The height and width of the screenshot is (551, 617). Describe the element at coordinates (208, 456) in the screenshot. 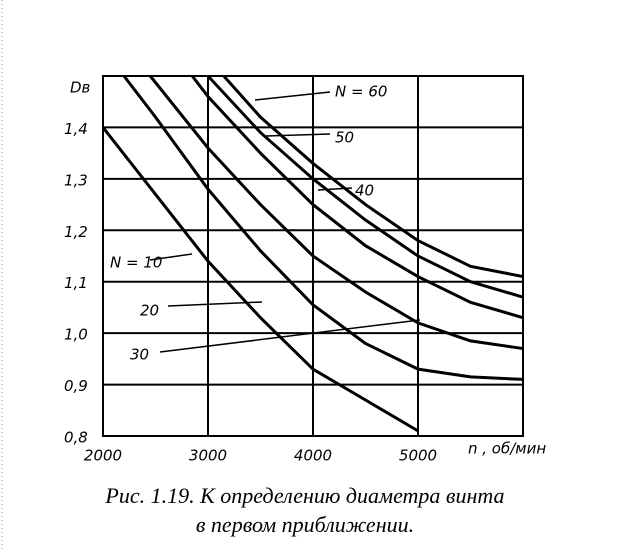

I see `x-tick-label: 3000` at that location.